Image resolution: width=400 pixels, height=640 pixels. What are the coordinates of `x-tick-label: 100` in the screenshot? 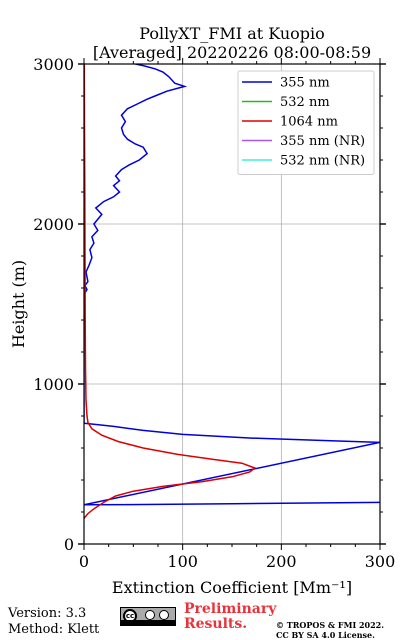 It's located at (182, 561).